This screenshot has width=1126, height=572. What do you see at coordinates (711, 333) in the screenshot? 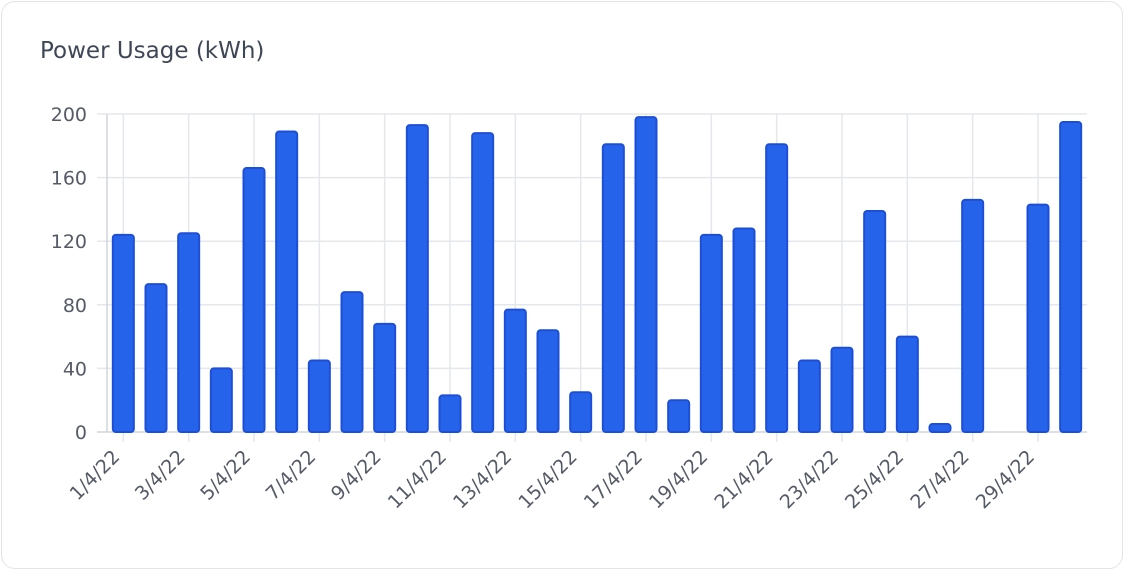
I see `bar-19/4/22` at bounding box center [711, 333].